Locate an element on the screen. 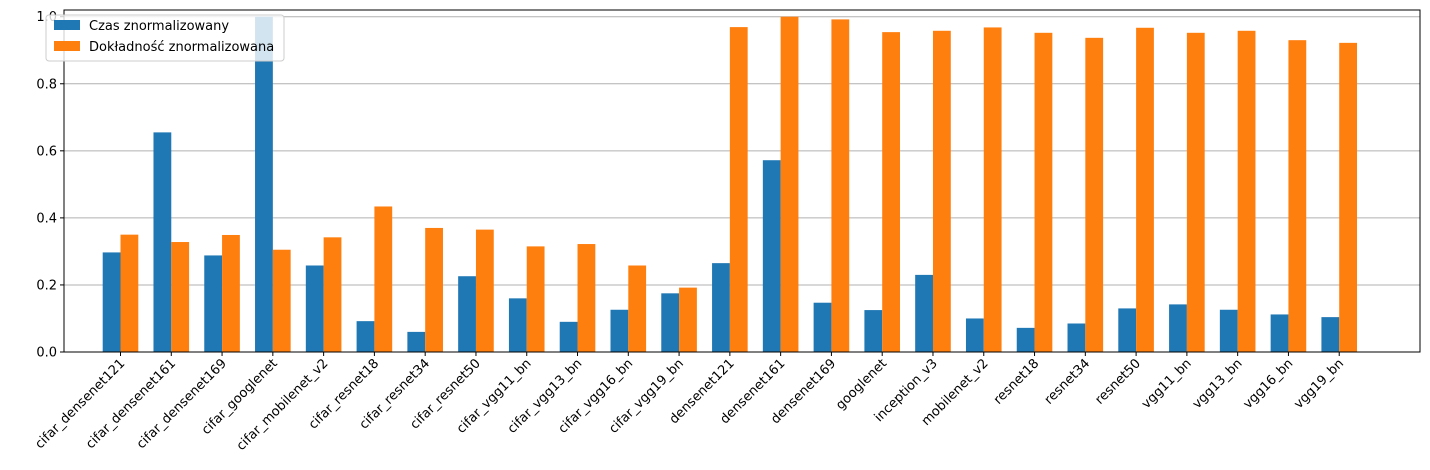 This screenshot has width=1430, height=470. x-tick-label: vgg13_bn is located at coordinates (1218, 384).